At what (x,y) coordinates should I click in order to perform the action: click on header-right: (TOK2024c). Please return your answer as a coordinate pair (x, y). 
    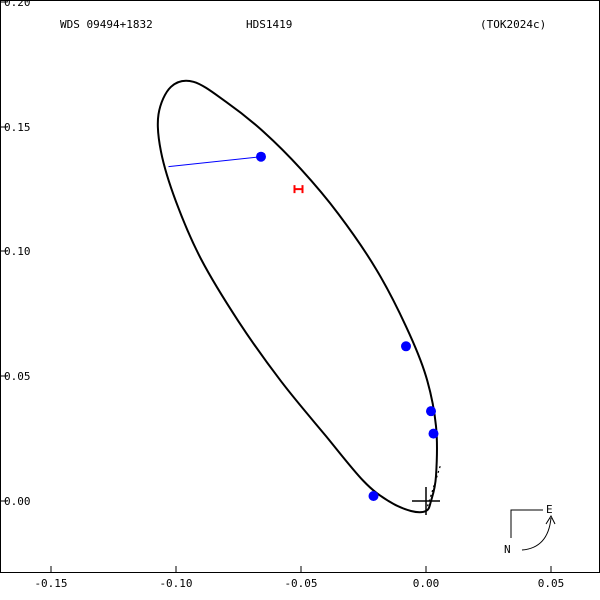
    Looking at the image, I should click on (513, 24).